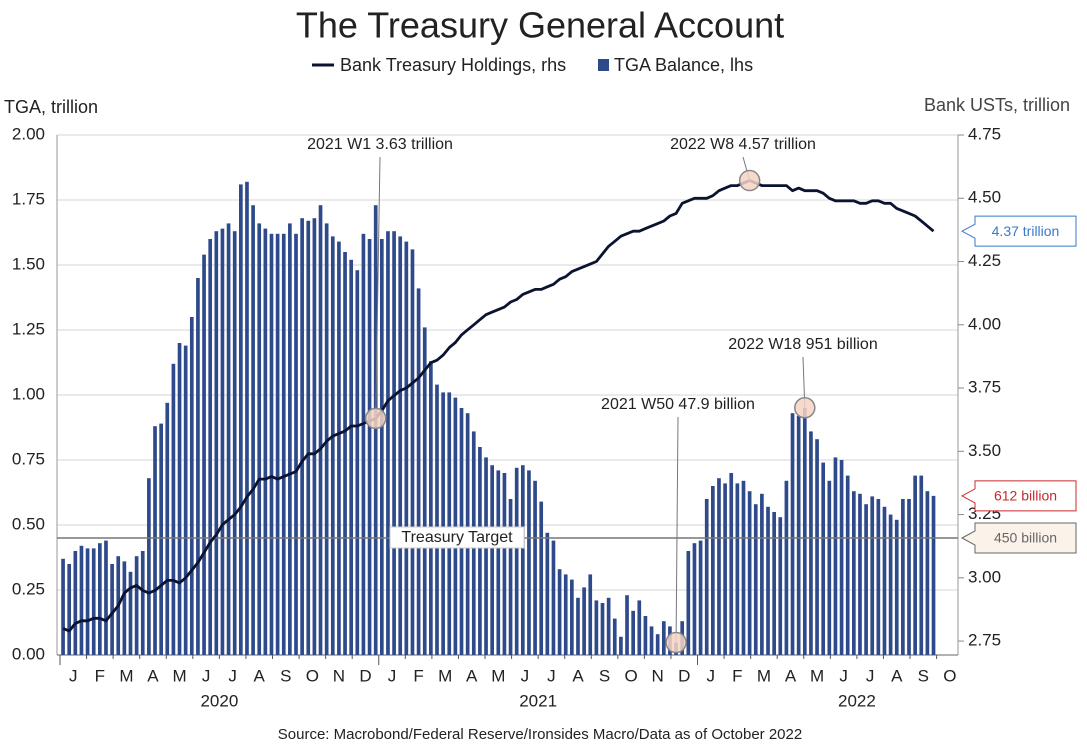 The width and height of the screenshot is (1087, 745). What do you see at coordinates (28, 653) in the screenshot?
I see `y-tick-label: 0.00` at bounding box center [28, 653].